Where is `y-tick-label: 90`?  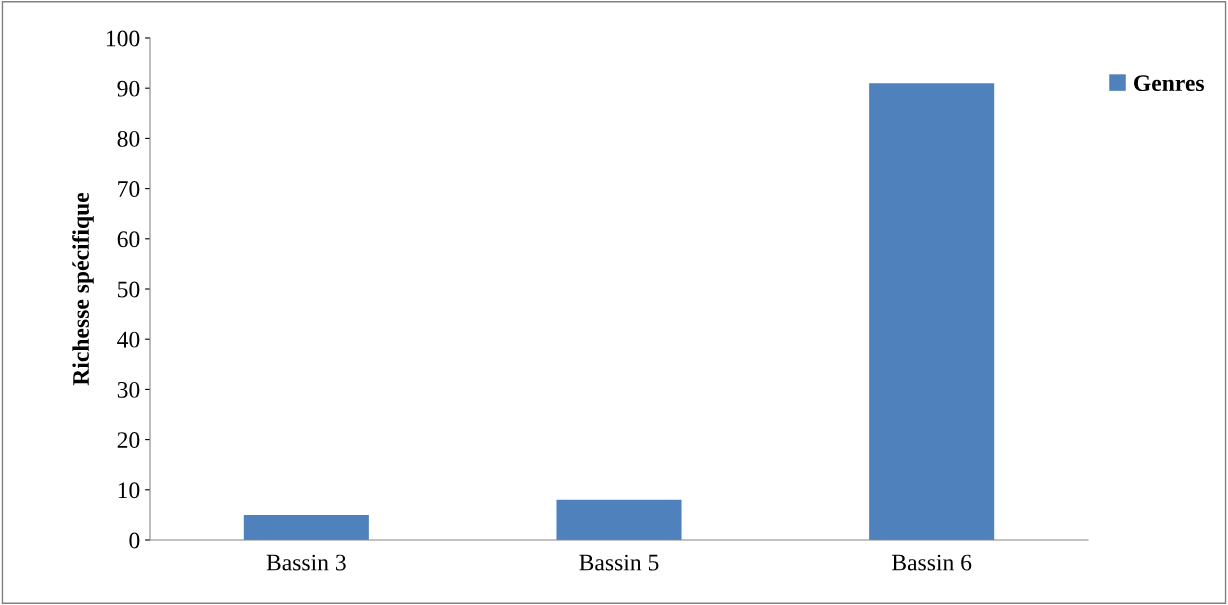 y-tick-label: 90 is located at coordinates (128, 88).